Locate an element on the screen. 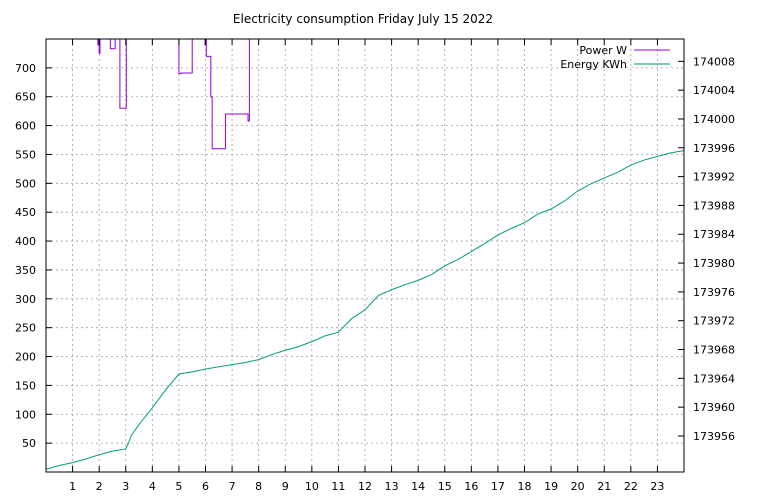 The width and height of the screenshot is (768, 500). x-tick-label: 4 is located at coordinates (152, 486).